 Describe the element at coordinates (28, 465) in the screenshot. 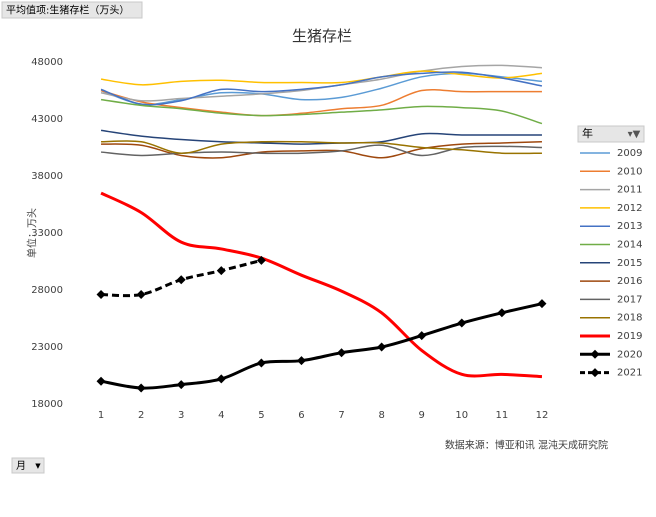

I see `x-field-button` at that location.